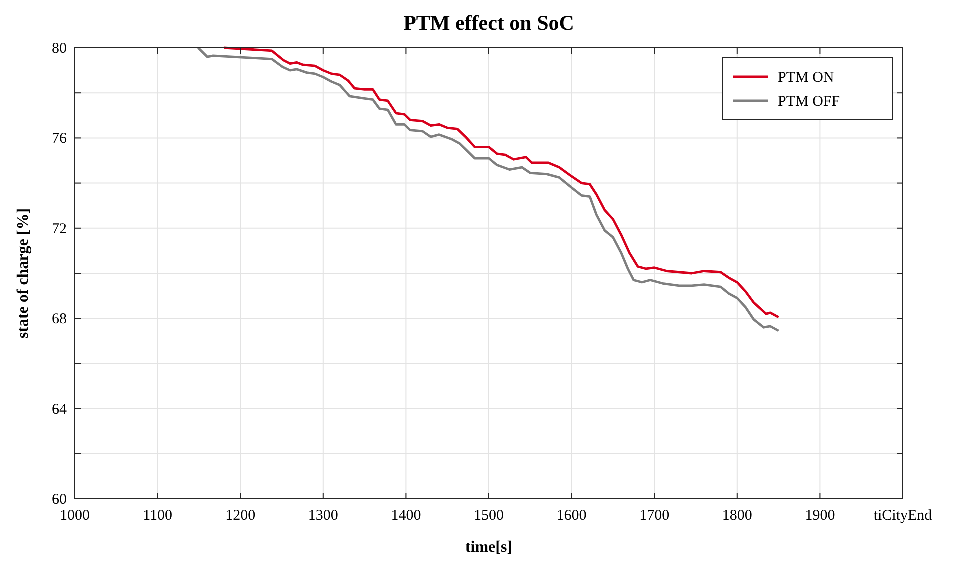  I want to click on x-tick-label: tiCityEnd, so click(903, 516).